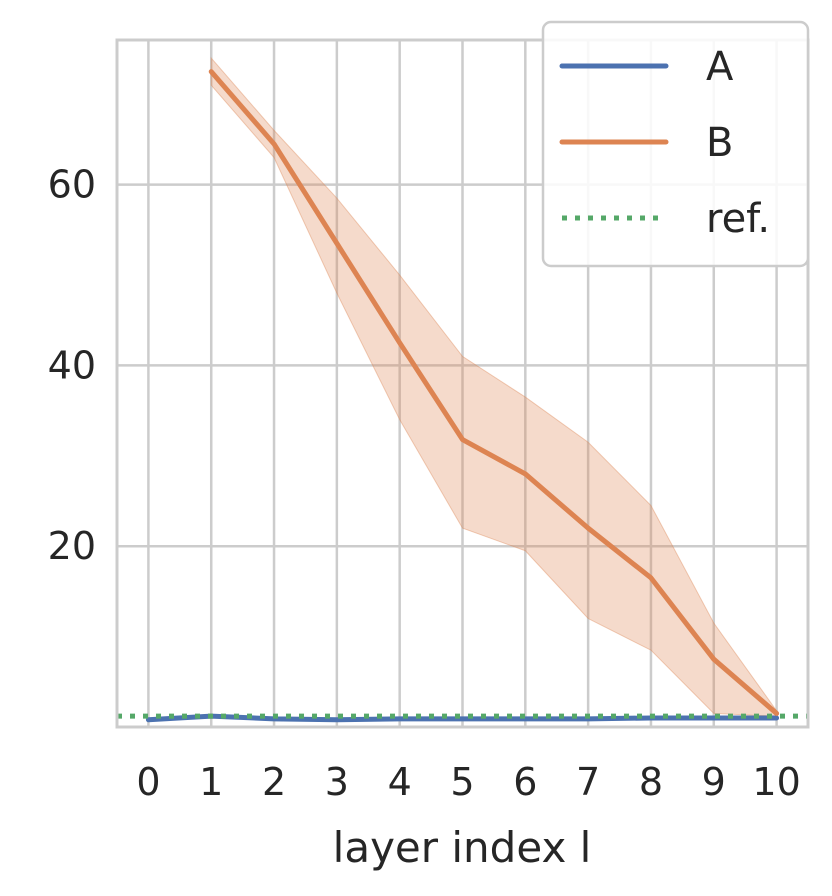  I want to click on x-tick-labels: 0 1 2 3 4 5 6 7 8 9 10, so click(468, 782).